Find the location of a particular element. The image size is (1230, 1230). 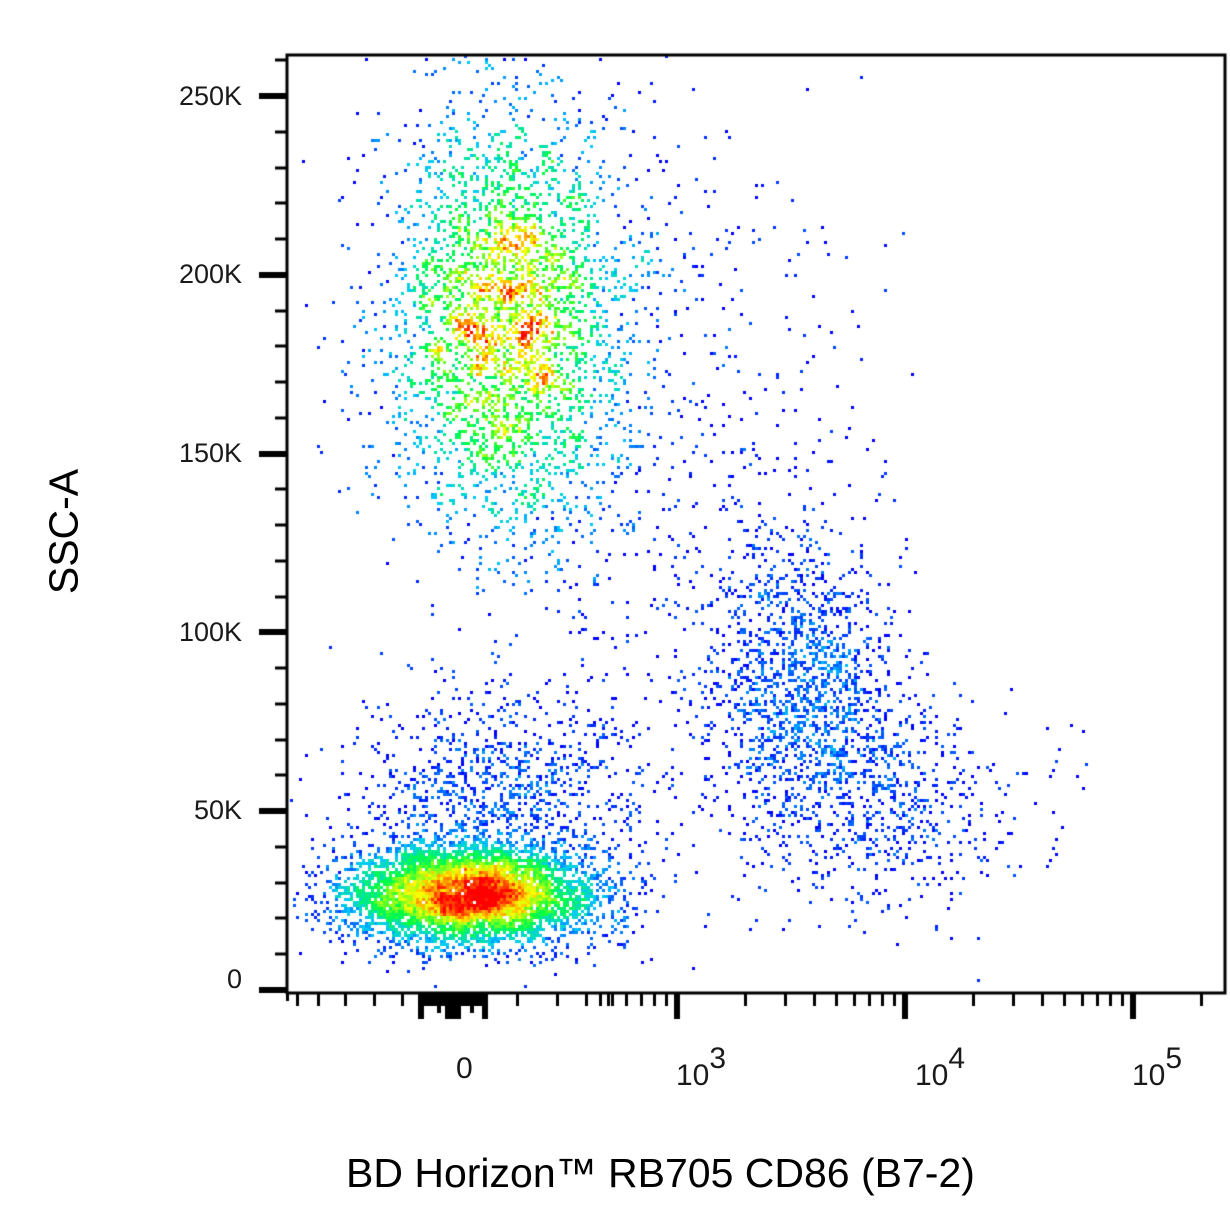

x-tick-label-1e4: 10⁴ is located at coordinates (940, 1067).